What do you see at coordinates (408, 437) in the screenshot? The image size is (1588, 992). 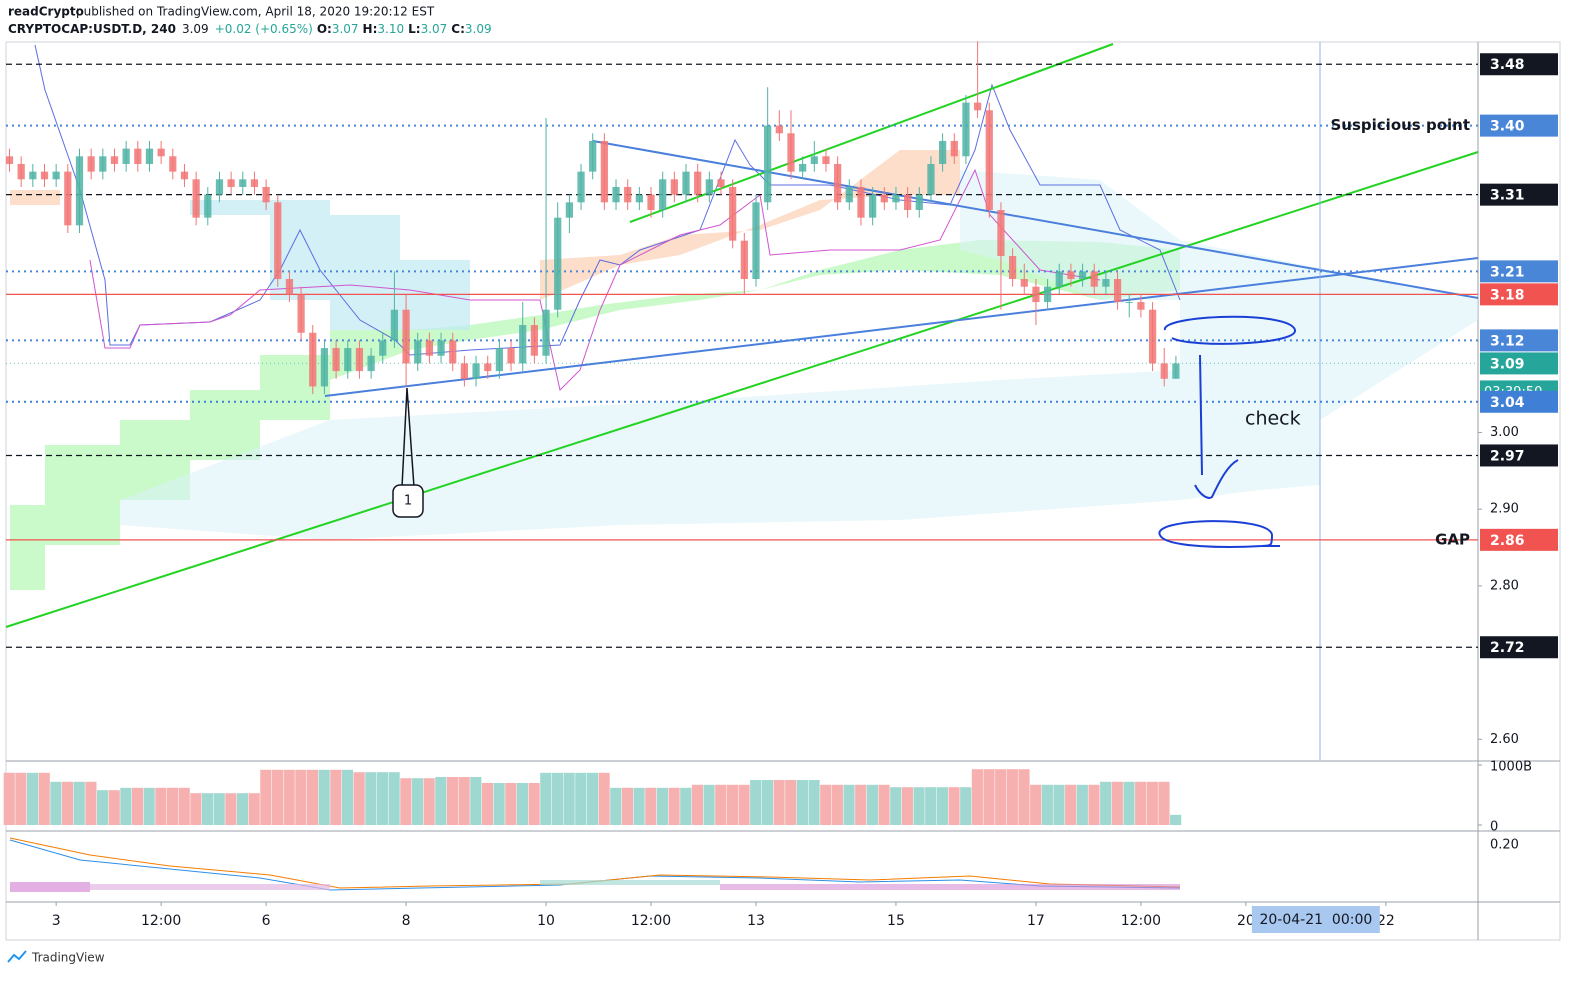 I see `callout-pointer` at bounding box center [408, 437].